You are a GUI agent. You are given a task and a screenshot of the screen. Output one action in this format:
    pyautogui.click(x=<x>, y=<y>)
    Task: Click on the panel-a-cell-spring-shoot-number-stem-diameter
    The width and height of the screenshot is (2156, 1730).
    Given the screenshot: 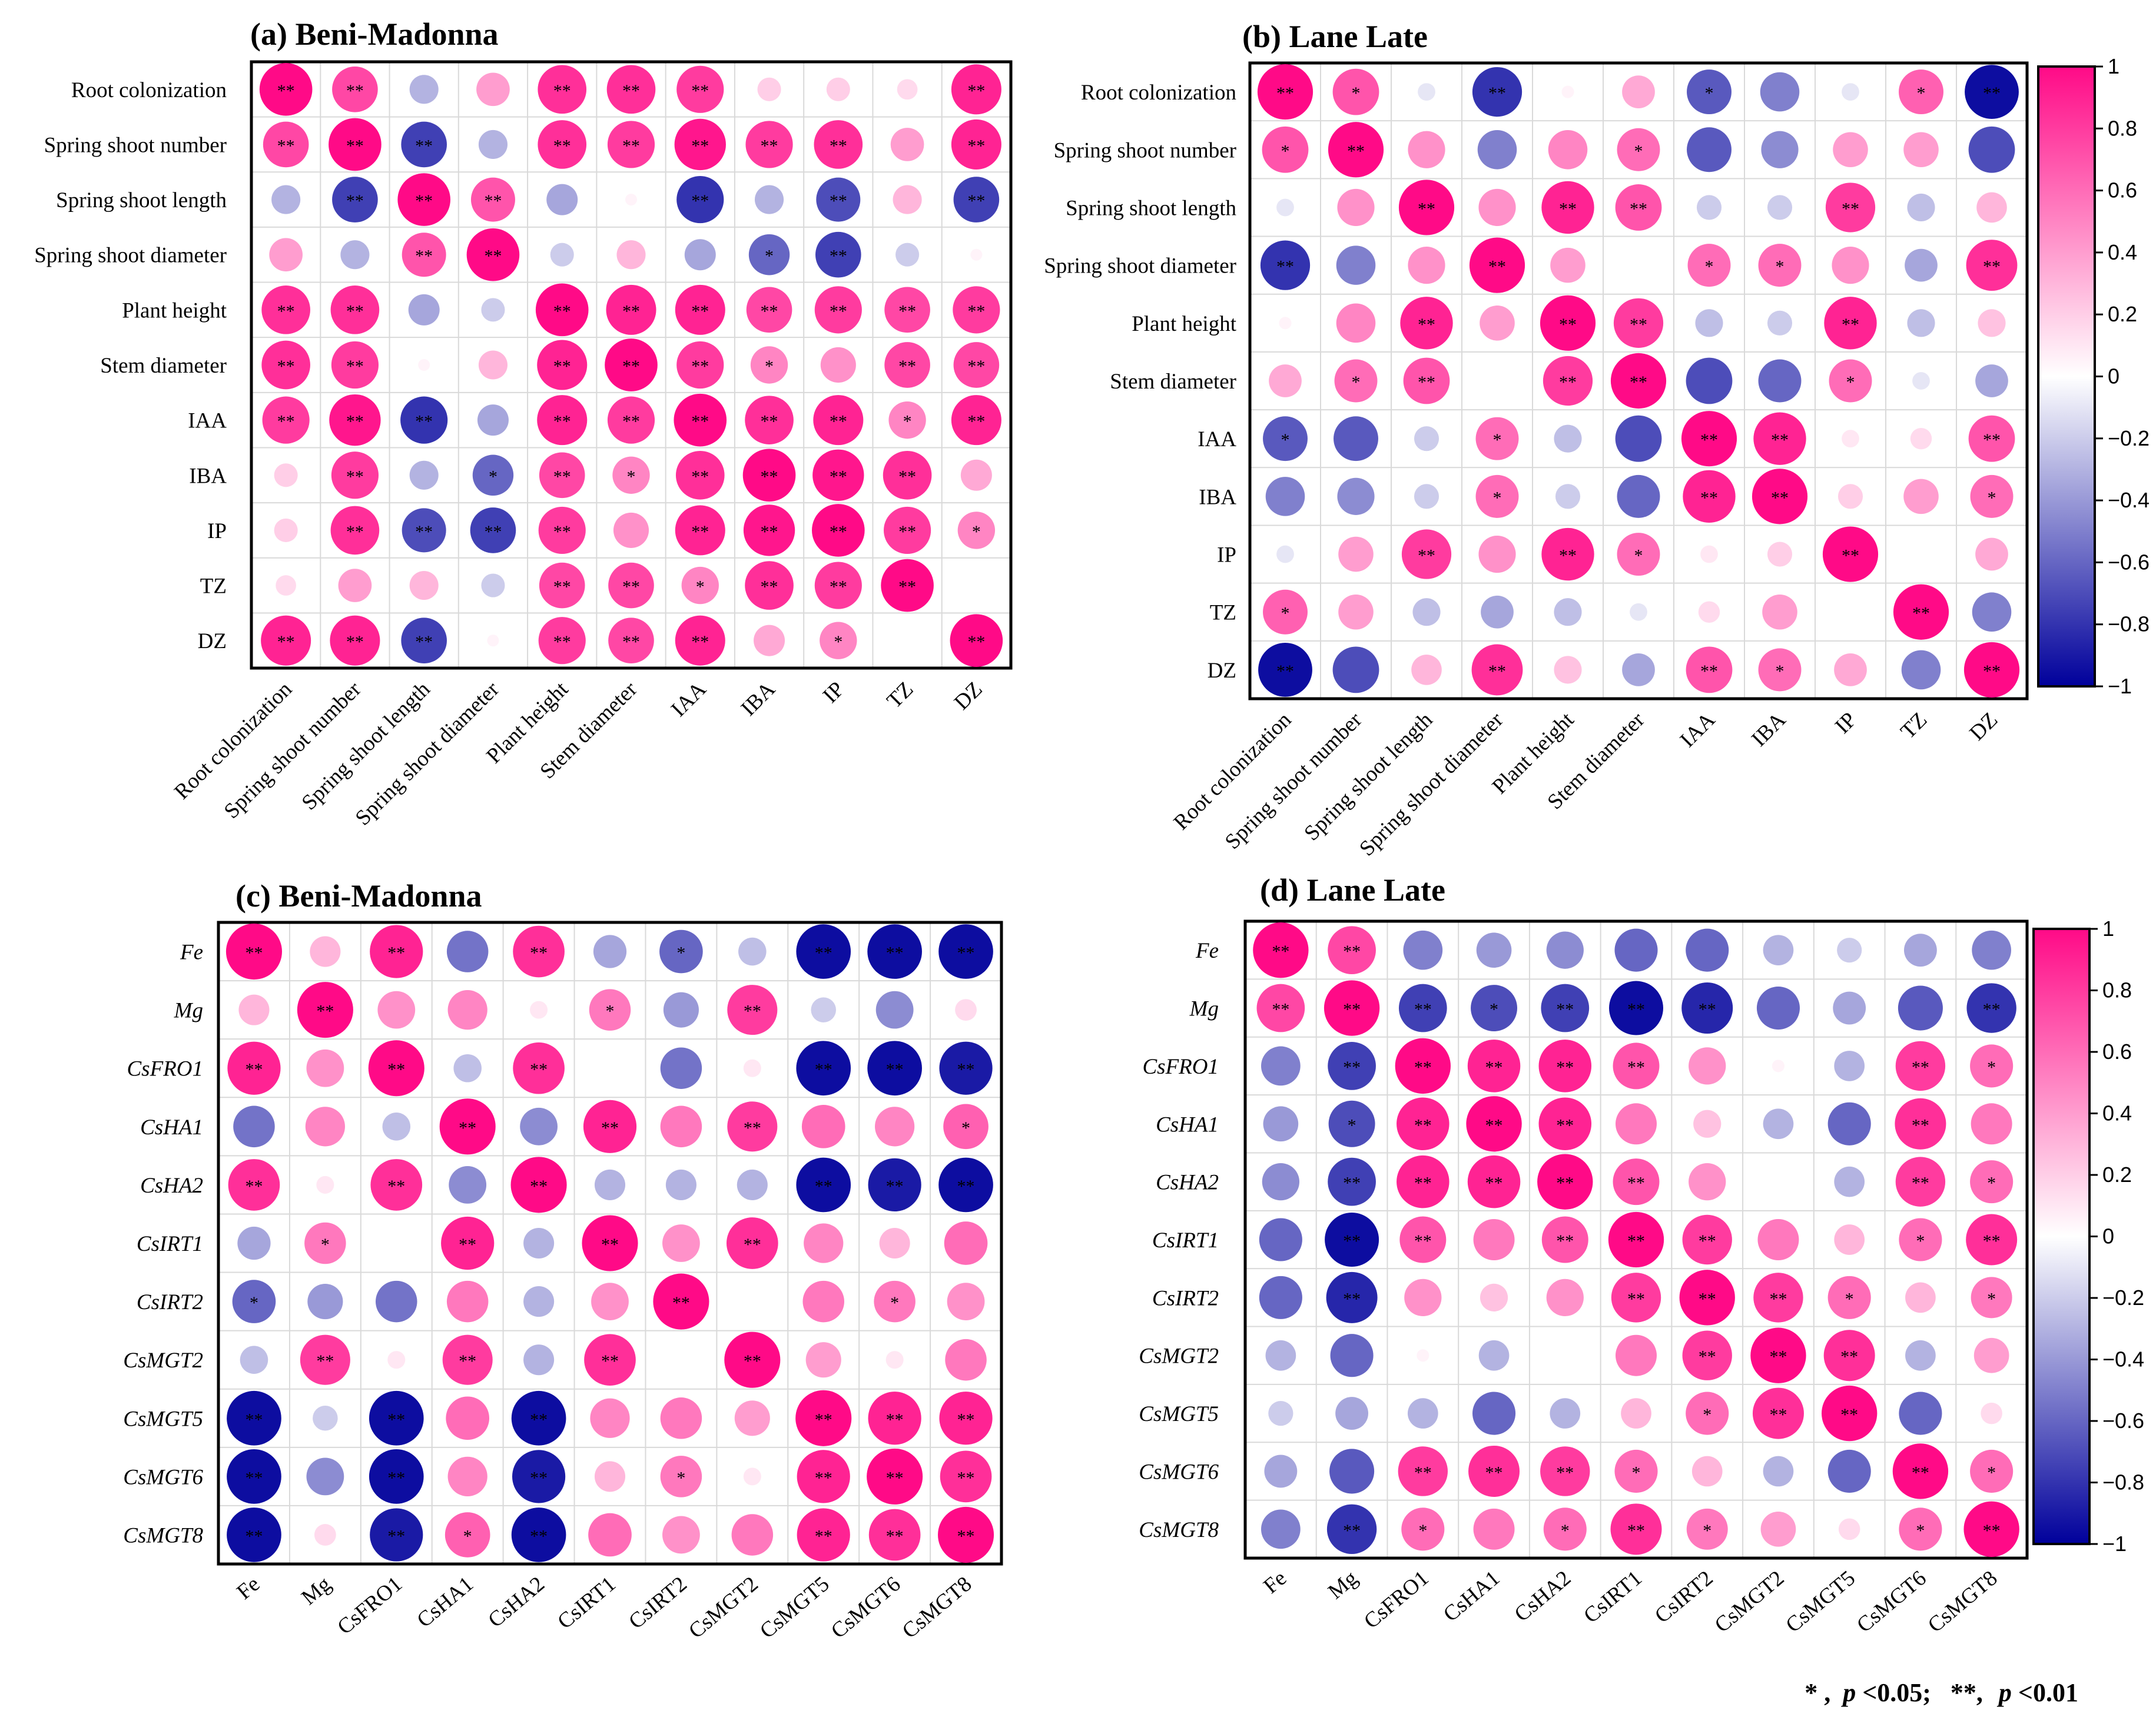 What is the action you would take?
    pyautogui.click(x=631, y=144)
    